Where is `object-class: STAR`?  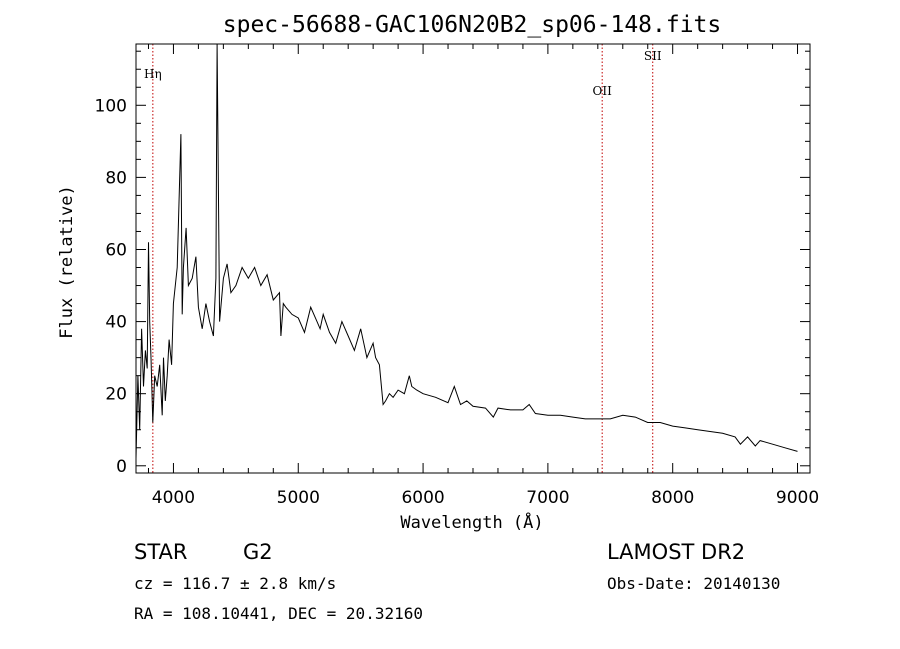 object-class: STAR is located at coordinates (160, 552).